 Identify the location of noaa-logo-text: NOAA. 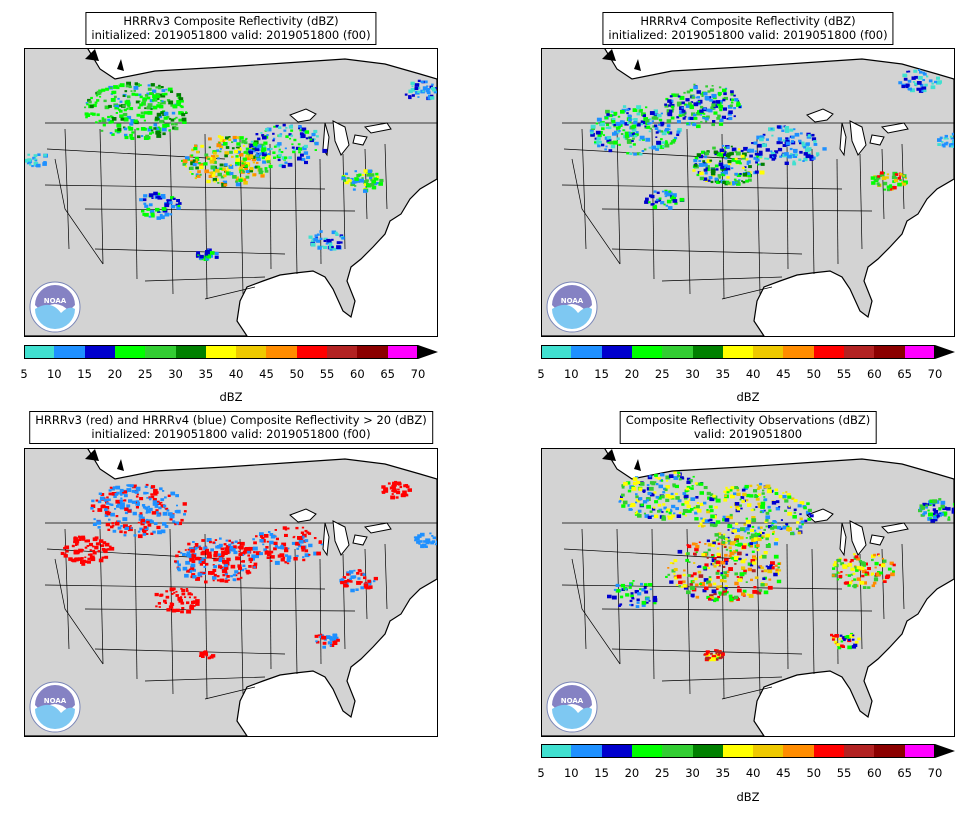
(55, 701).